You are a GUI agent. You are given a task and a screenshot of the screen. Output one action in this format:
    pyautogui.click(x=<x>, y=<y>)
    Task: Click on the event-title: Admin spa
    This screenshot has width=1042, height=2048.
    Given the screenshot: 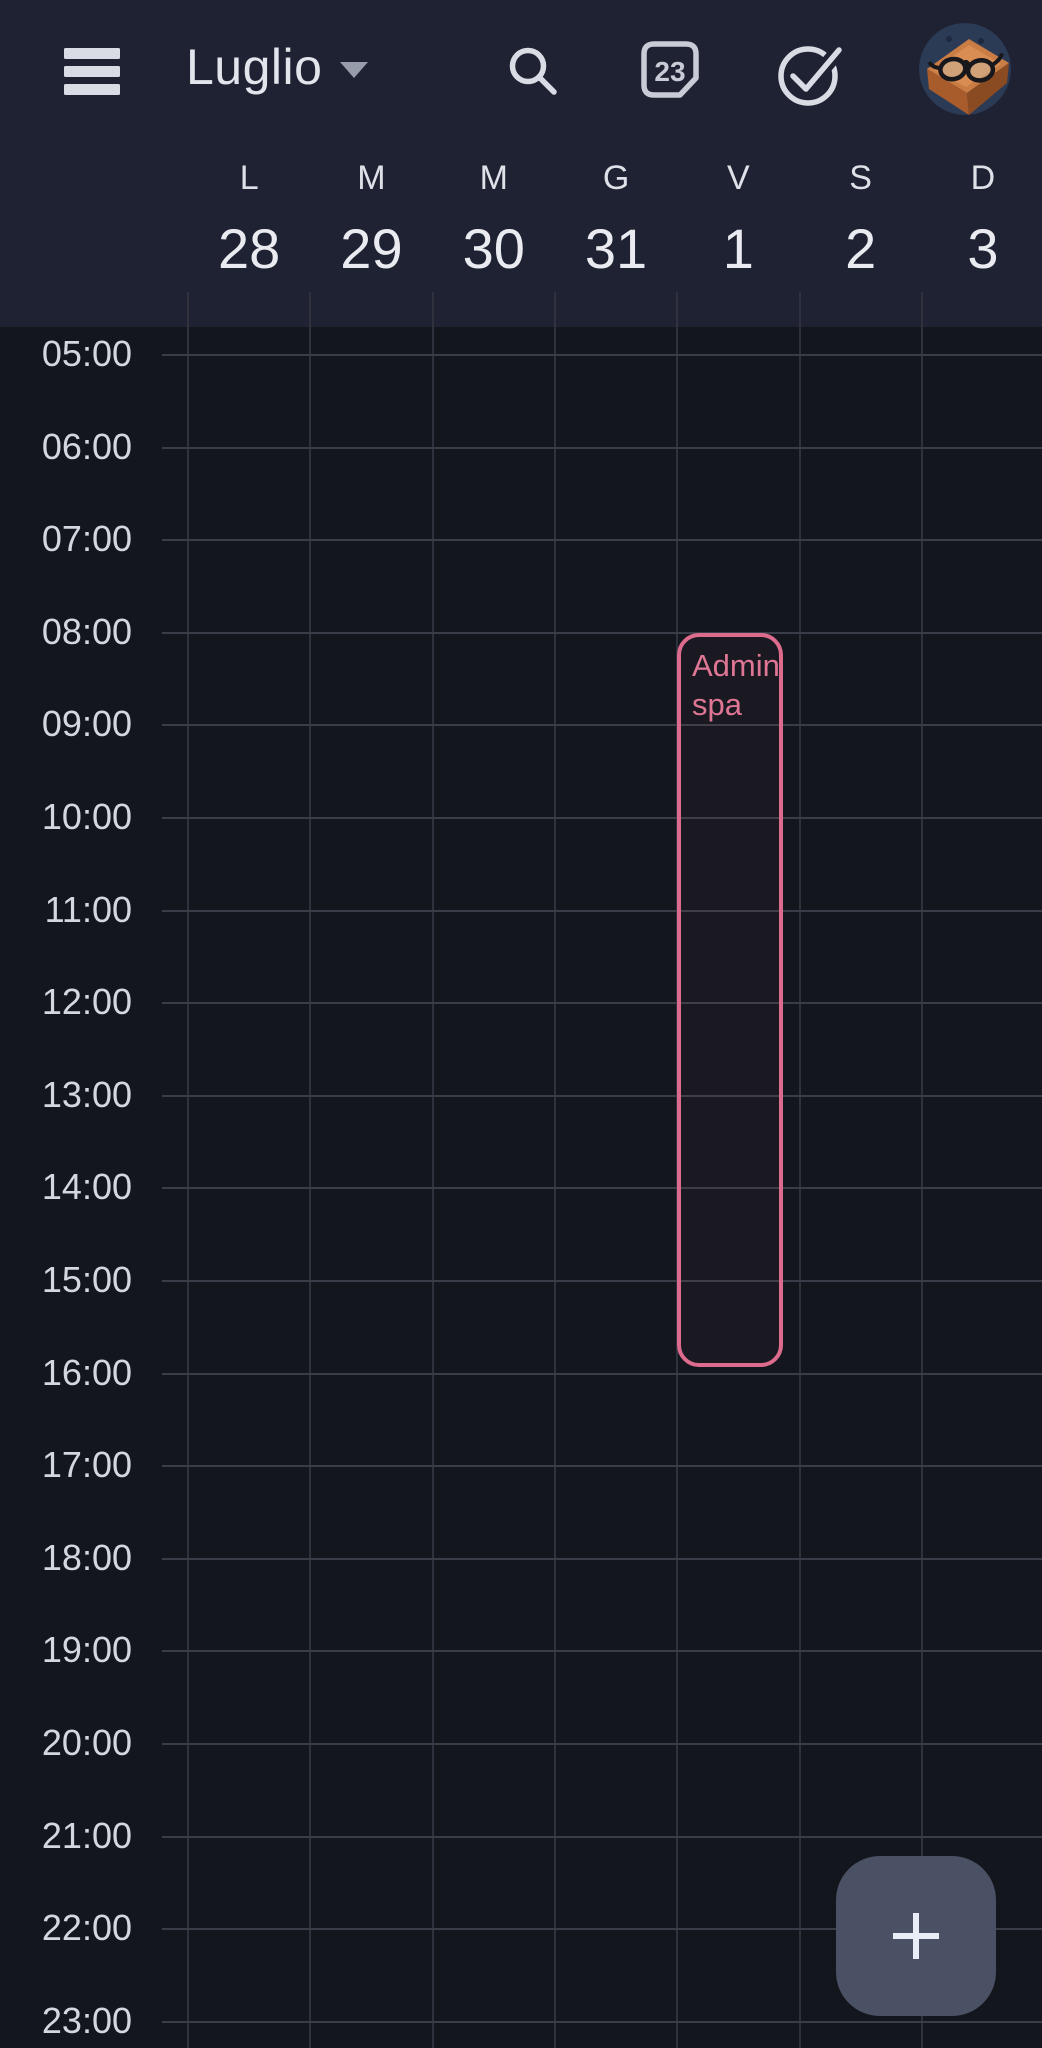 What is the action you would take?
    pyautogui.click(x=736, y=685)
    